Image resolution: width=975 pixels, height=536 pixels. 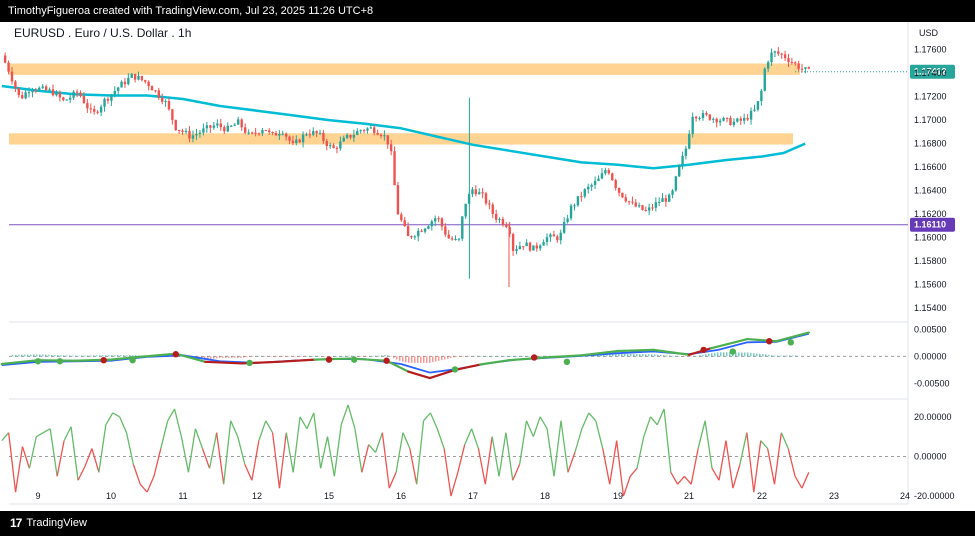 I want to click on time-tick-label: 9, so click(x=37, y=496).